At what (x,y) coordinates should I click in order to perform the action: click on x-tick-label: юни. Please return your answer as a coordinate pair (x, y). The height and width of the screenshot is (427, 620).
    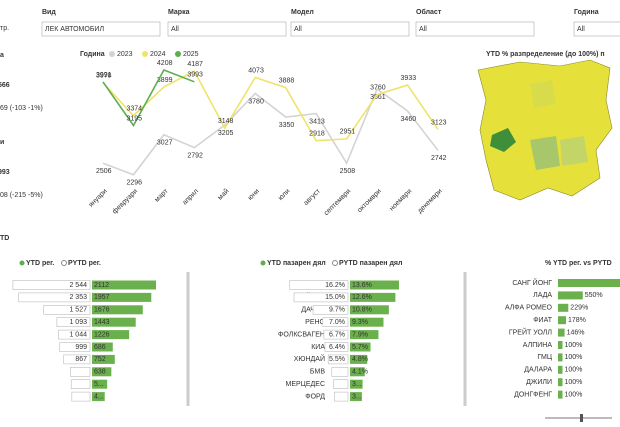
    Looking at the image, I should click on (254, 195).